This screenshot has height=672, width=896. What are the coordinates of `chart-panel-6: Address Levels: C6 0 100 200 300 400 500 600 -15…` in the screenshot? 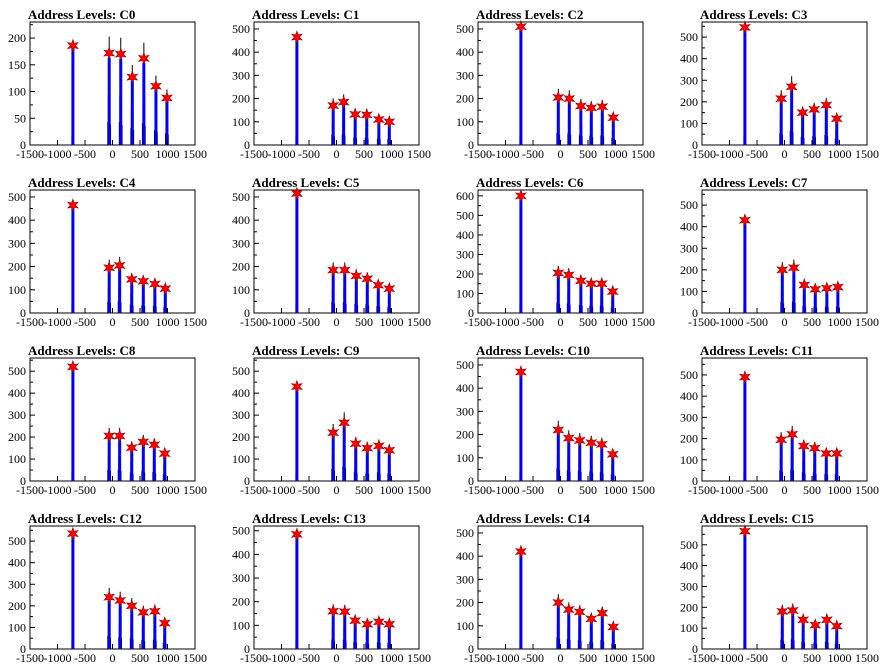 It's located at (555, 252).